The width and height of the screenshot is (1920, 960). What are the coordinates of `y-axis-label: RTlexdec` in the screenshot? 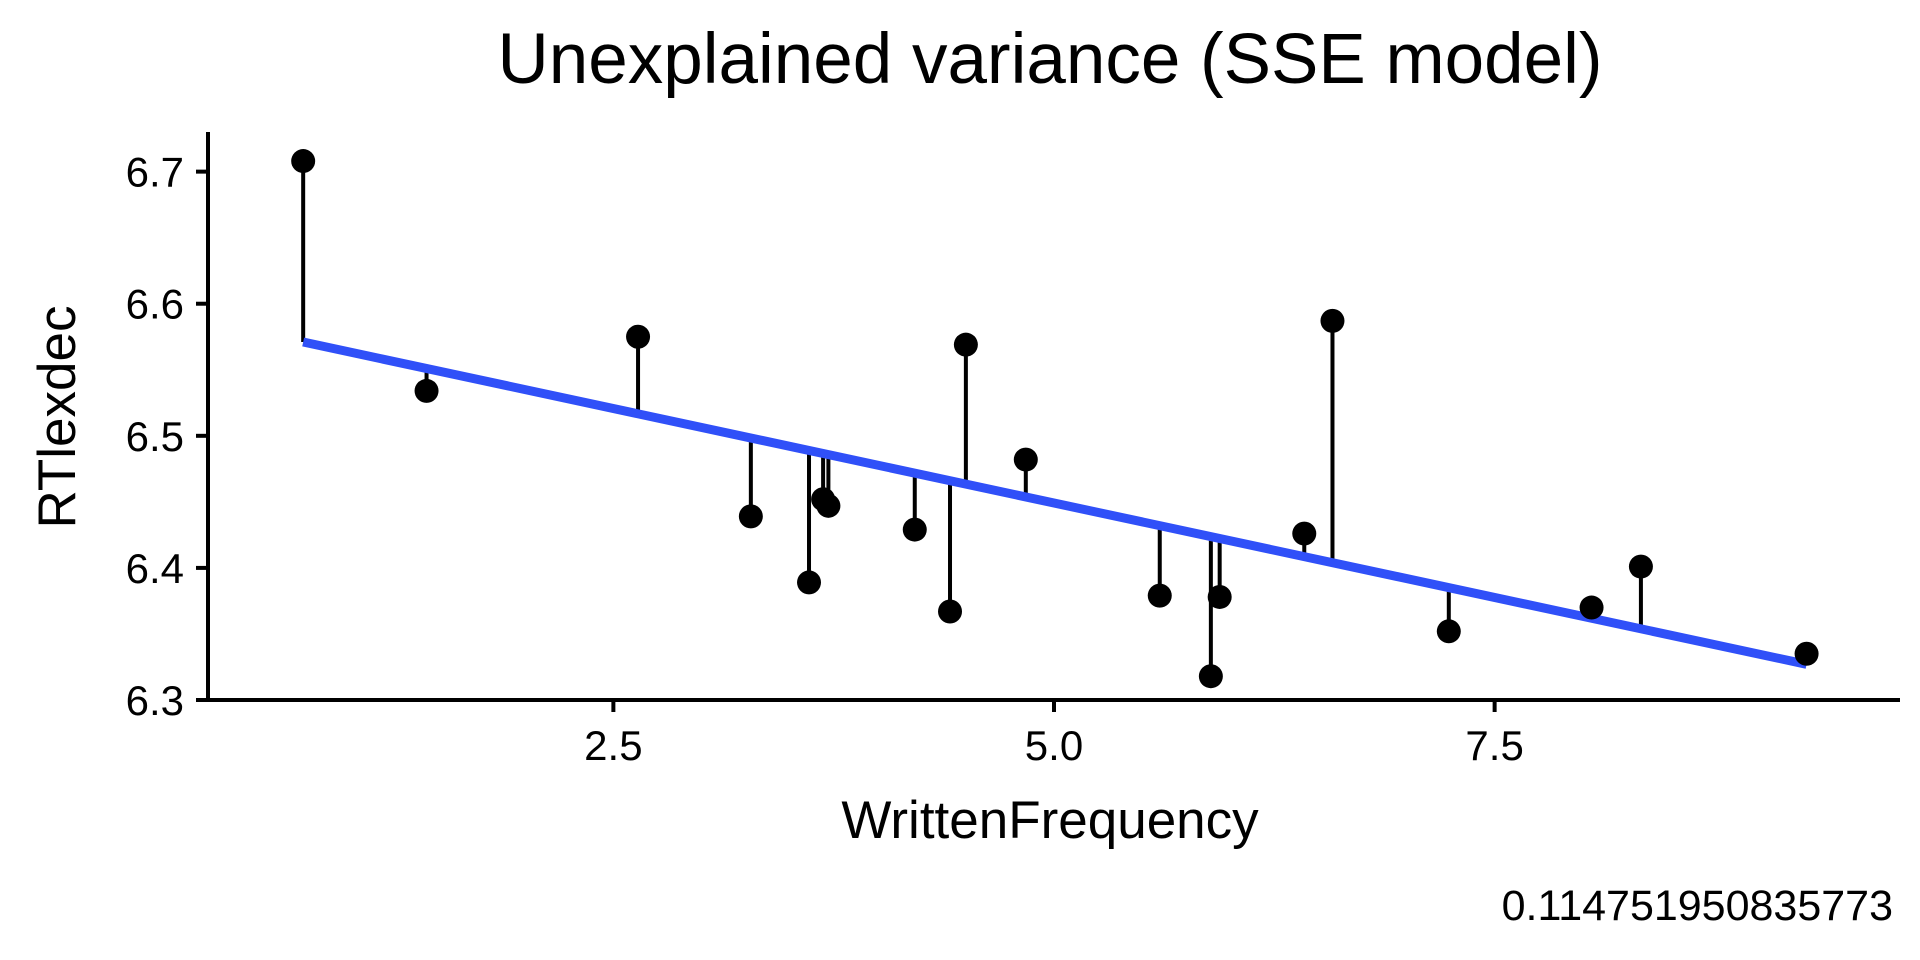 It's located at (57, 417).